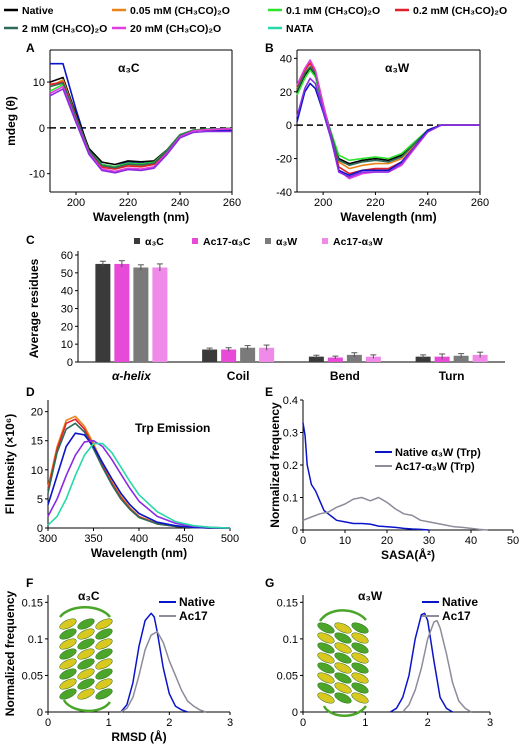 The width and height of the screenshot is (524, 755). What do you see at coordinates (300, 29) in the screenshot?
I see `legend-label: NATA` at bounding box center [300, 29].